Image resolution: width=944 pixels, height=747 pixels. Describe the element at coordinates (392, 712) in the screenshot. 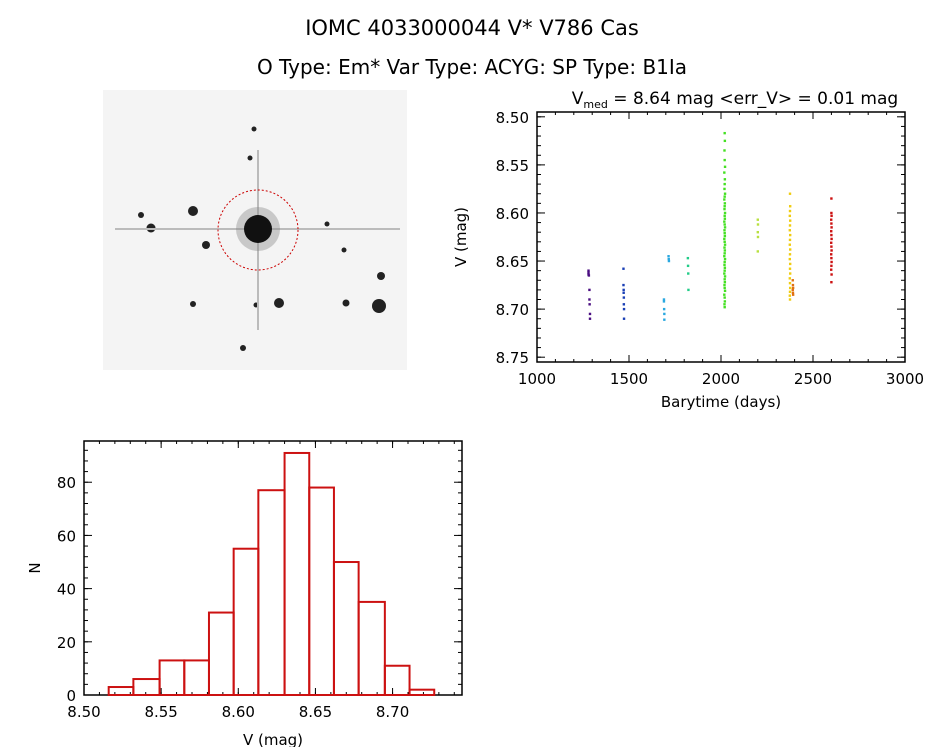

I see `x-tick-label: 8.70` at that location.